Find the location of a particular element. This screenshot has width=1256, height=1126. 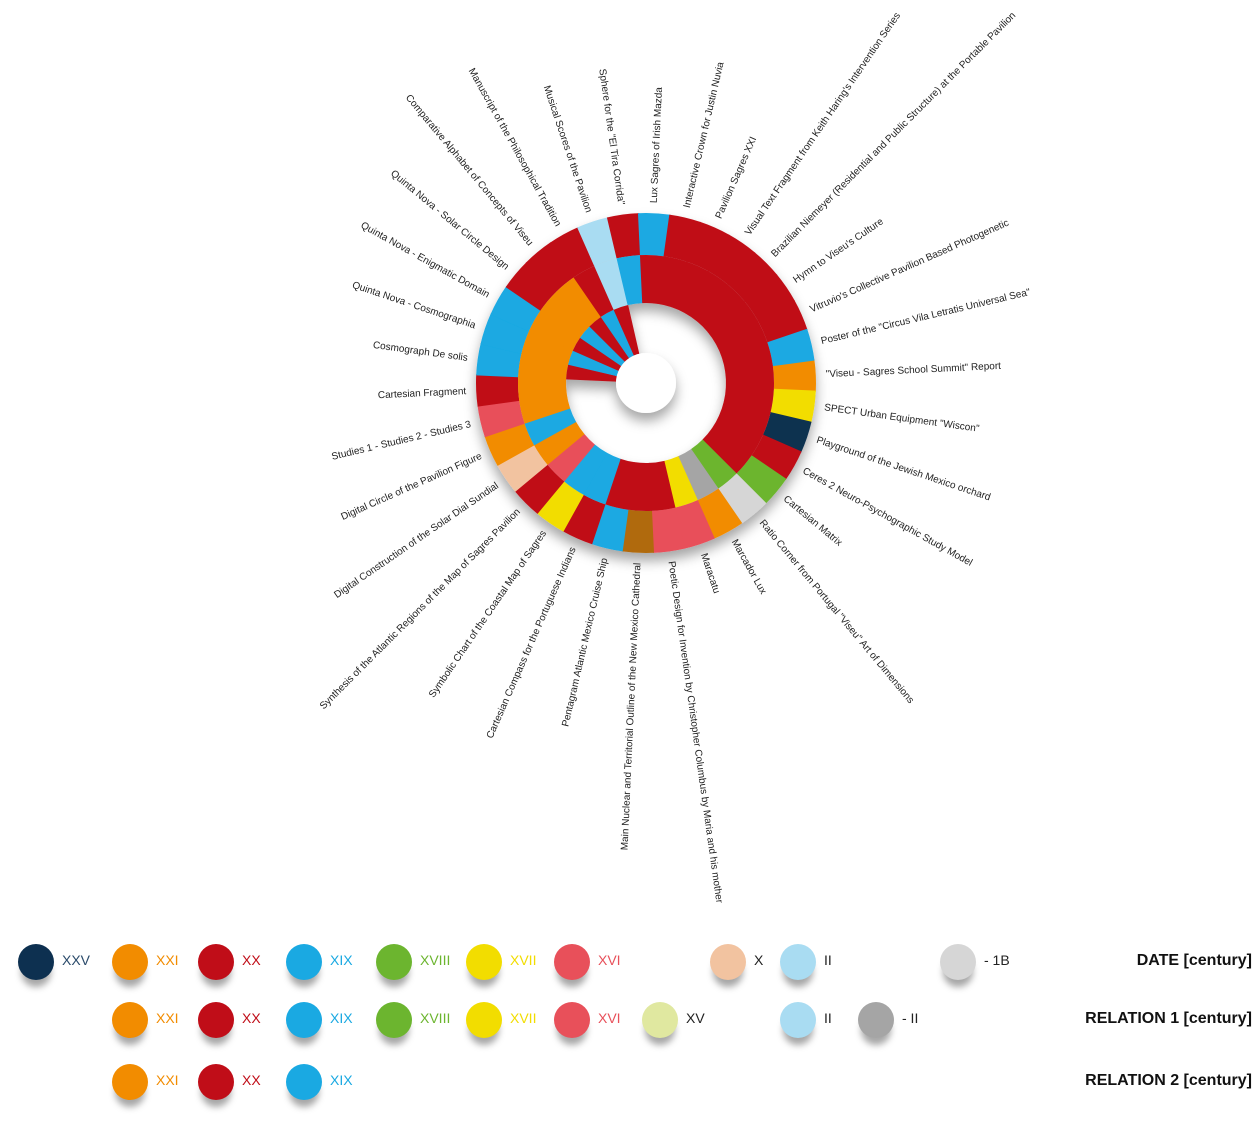

item-label-17: Cartesian Fragment is located at coordinates (422, 393).